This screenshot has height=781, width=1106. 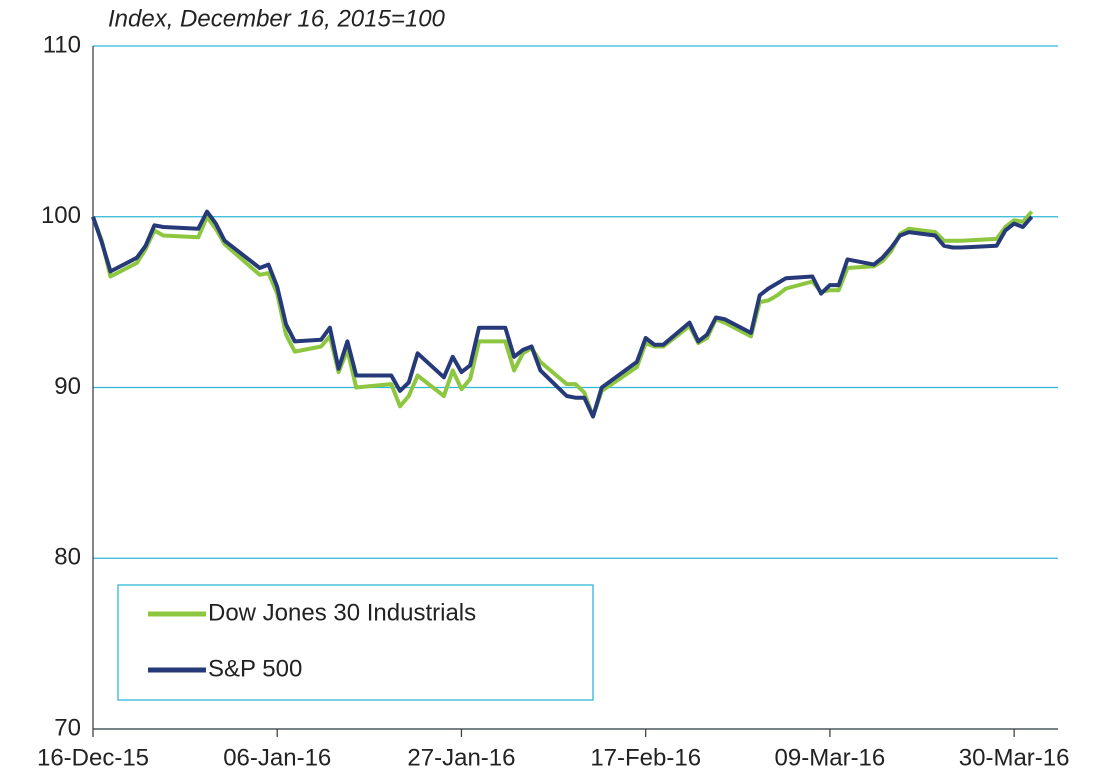 I want to click on x-tick-label: 27-Jan-16, so click(x=461, y=757).